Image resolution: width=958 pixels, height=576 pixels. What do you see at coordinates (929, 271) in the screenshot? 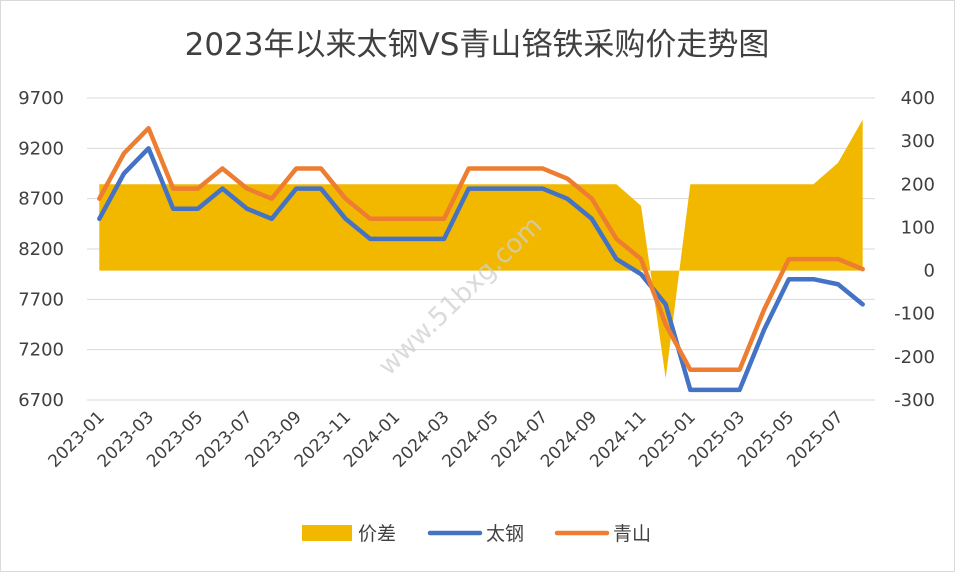
I see `right-y-tick-label: 0` at bounding box center [929, 271].